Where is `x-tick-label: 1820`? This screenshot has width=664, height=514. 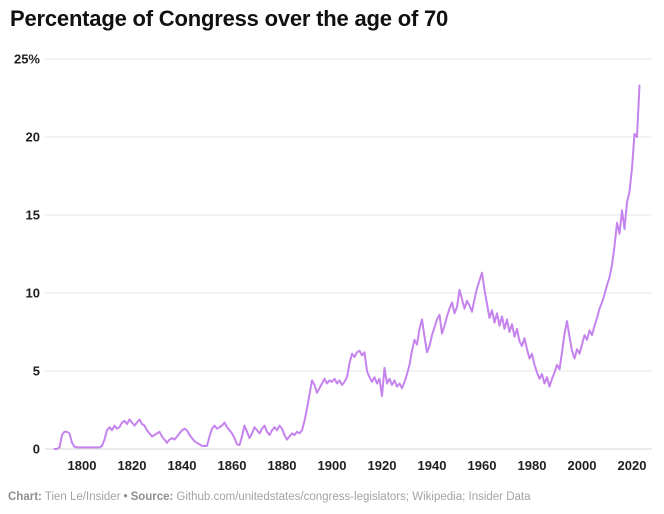 x-tick-label: 1820 is located at coordinates (132, 465).